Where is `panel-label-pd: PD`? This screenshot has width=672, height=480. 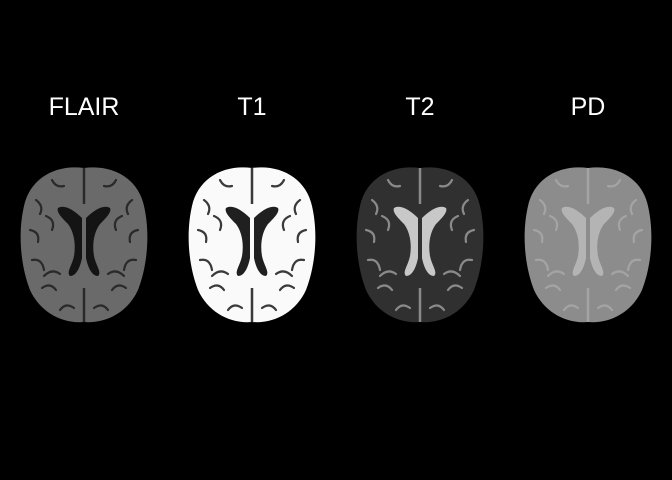
panel-label-pd: PD is located at coordinates (588, 107).